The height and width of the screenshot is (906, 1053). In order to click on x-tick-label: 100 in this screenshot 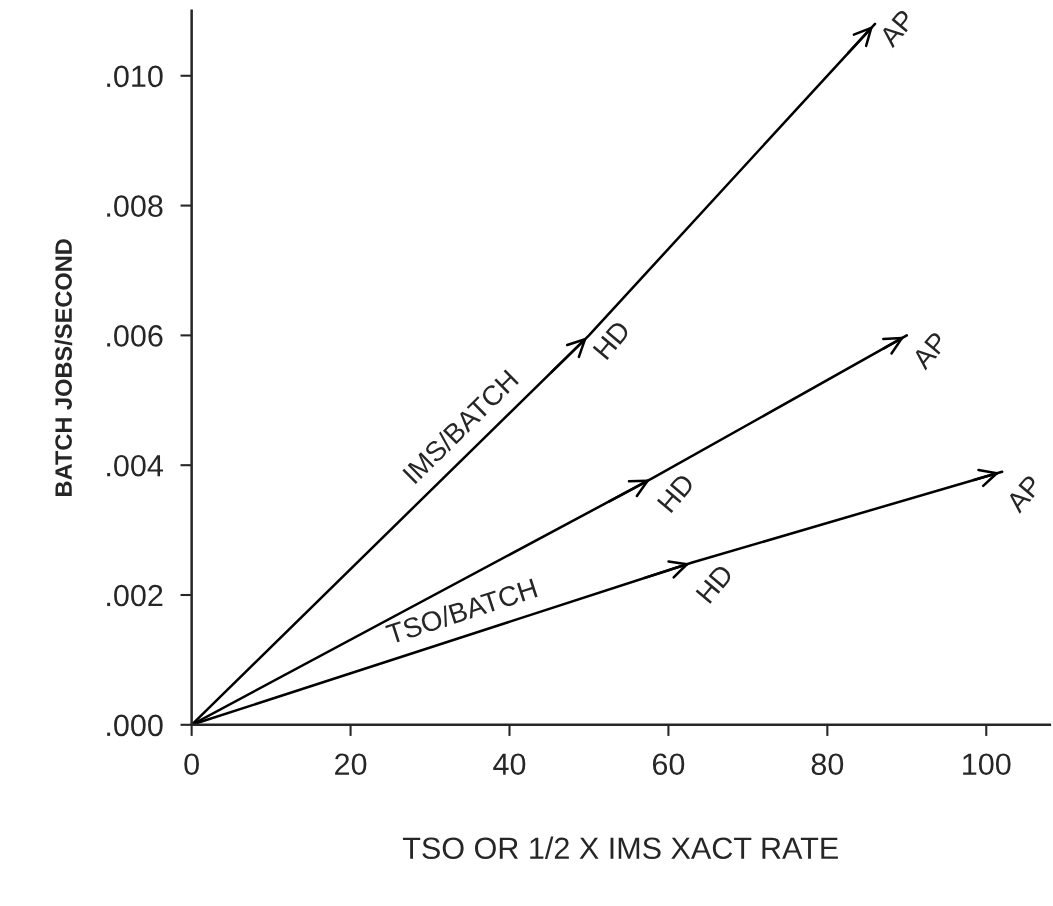, I will do `click(987, 764)`.